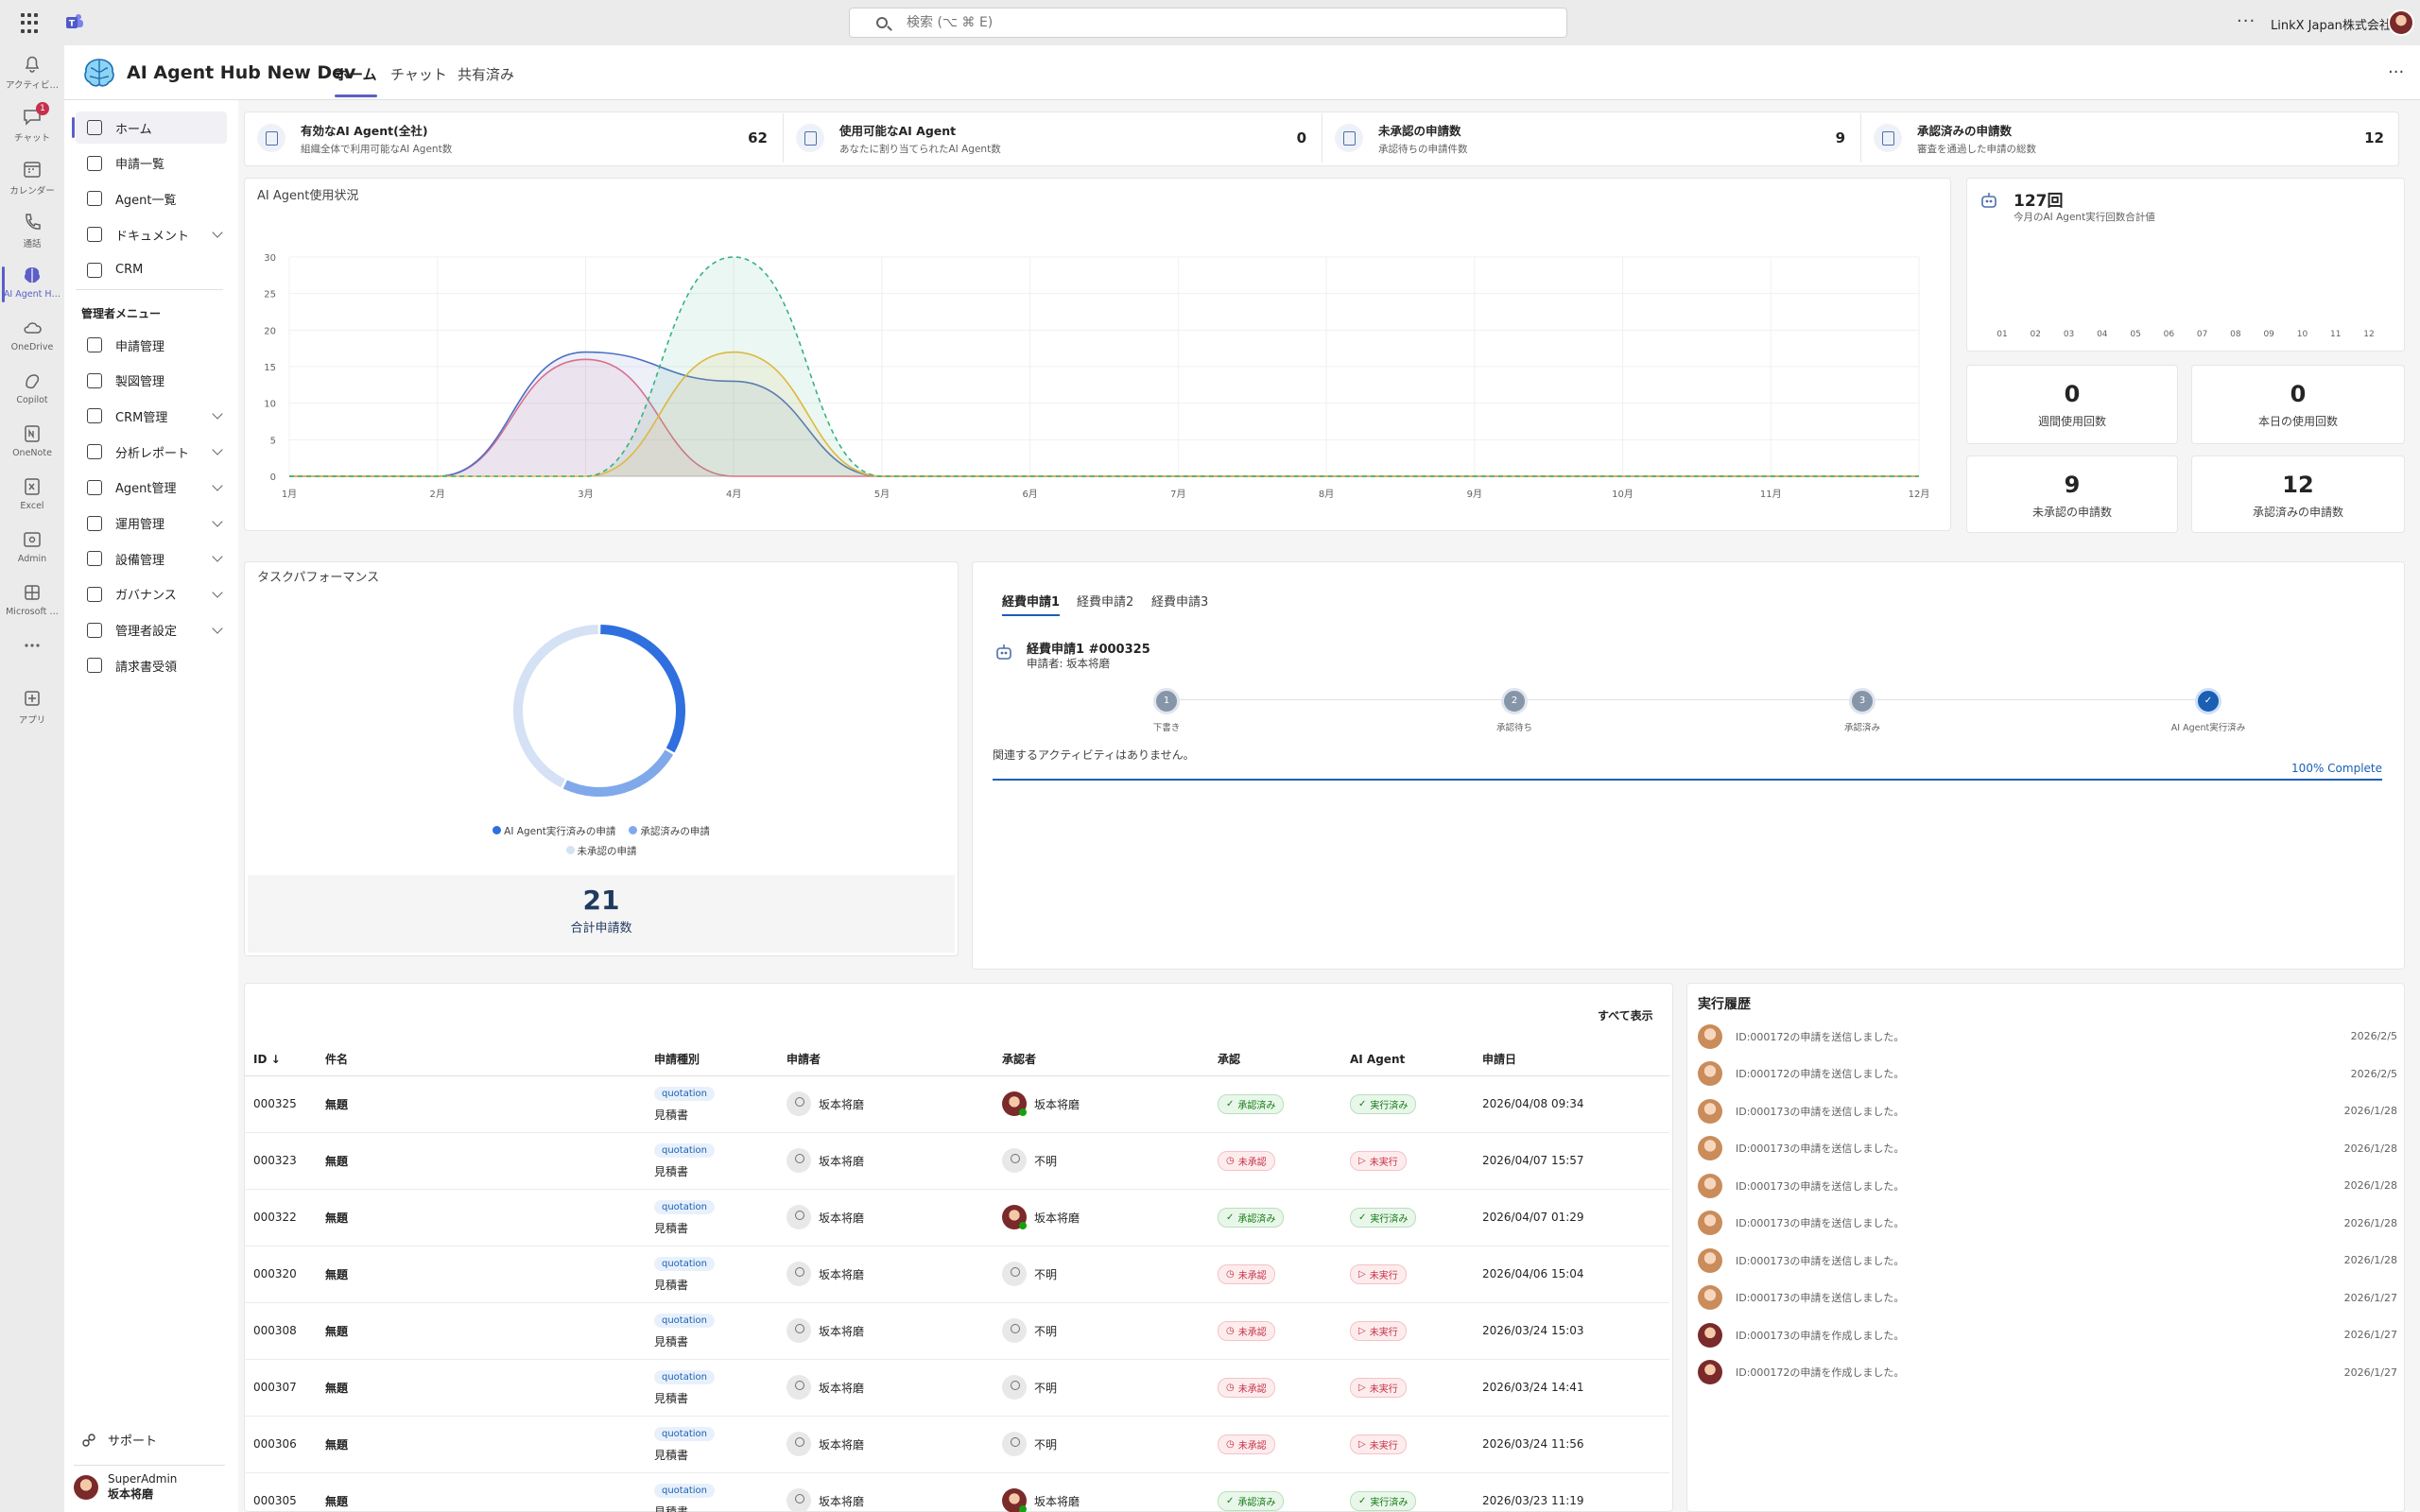  Describe the element at coordinates (711, 1059) in the screenshot. I see `column-header: 申請種別` at that location.